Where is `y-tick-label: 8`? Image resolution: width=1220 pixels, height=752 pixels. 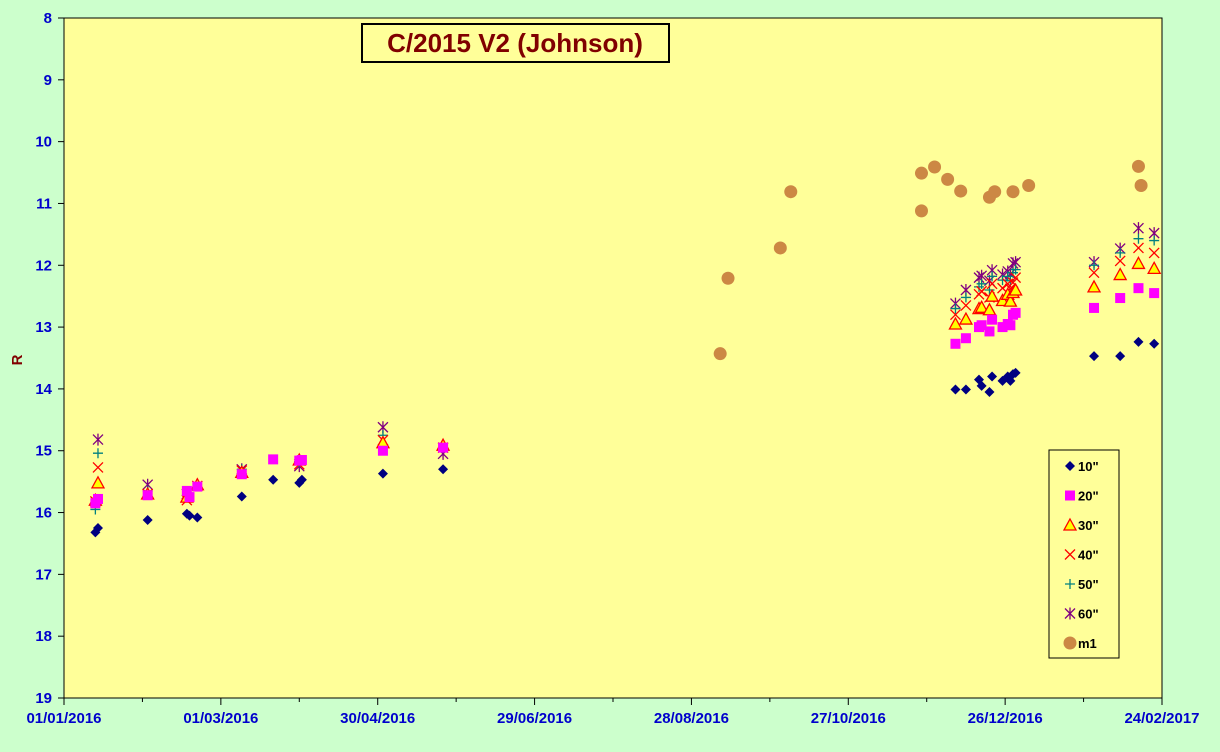
y-tick-label: 8 is located at coordinates (48, 18).